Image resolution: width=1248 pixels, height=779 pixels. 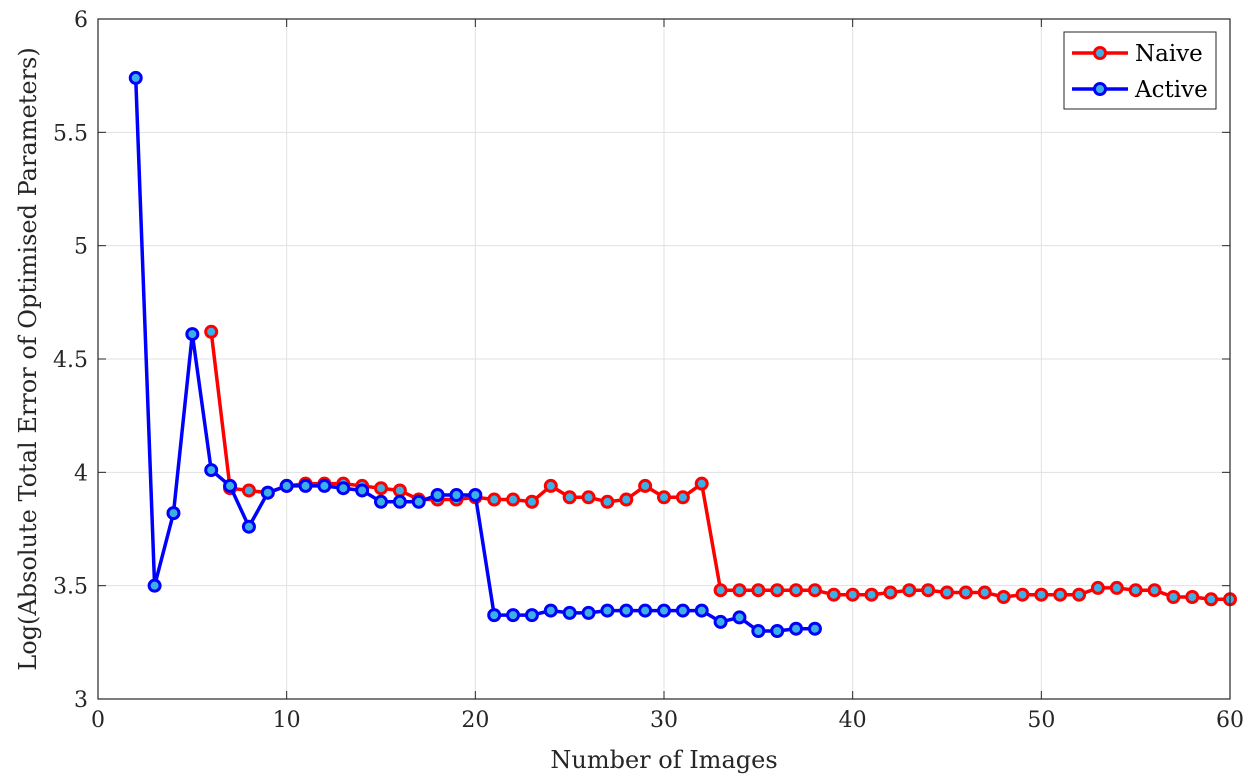 I want to click on legend-label-naive: Naive, so click(x=1169, y=54).